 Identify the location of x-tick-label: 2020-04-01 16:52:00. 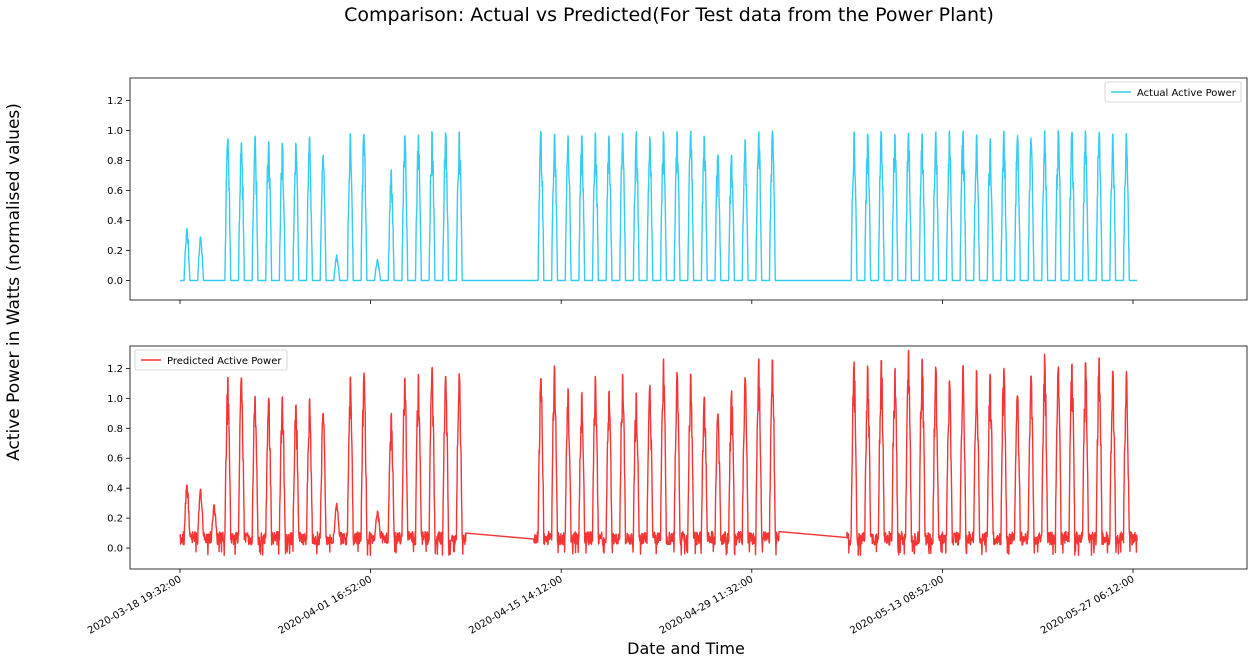
(325, 605).